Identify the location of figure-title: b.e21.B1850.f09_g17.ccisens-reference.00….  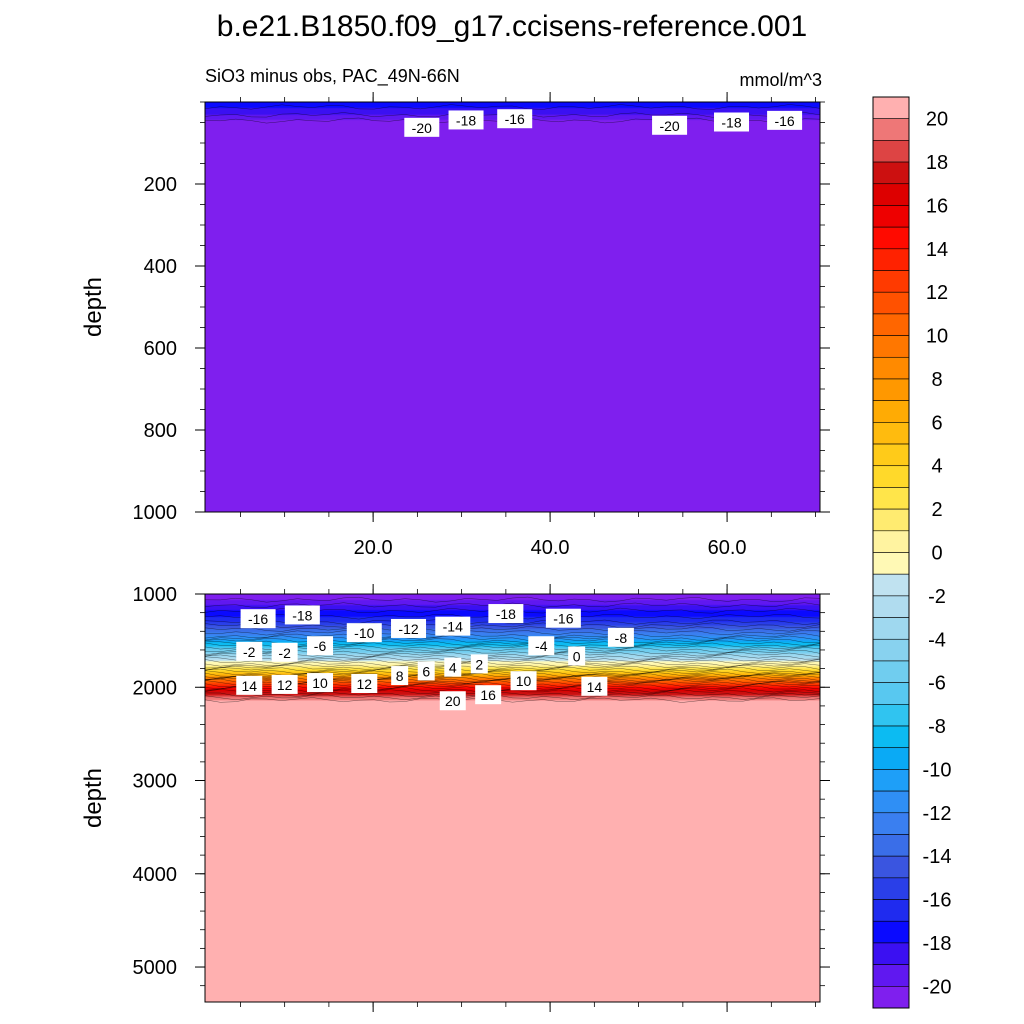
(512, 26).